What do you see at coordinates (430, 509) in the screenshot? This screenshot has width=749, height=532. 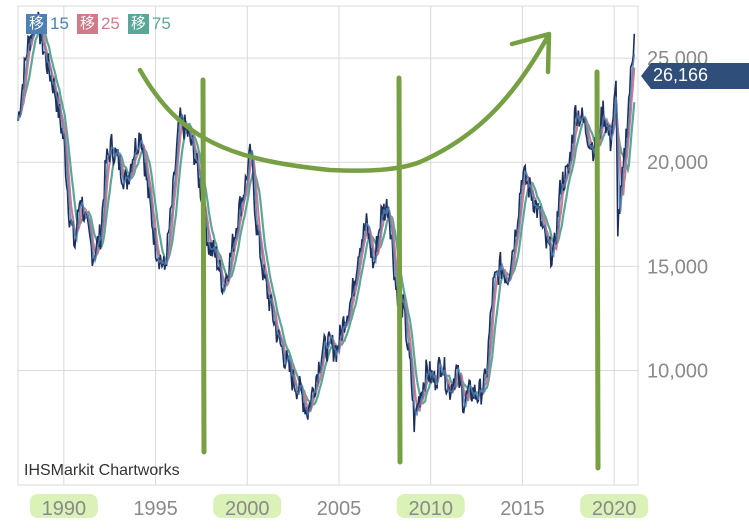 I see `x-tick-label: 2010` at bounding box center [430, 509].